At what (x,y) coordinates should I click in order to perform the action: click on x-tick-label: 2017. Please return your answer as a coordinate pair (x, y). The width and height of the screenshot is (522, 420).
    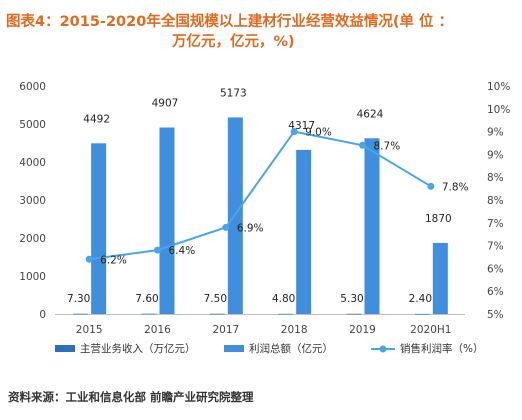
    Looking at the image, I should click on (225, 330).